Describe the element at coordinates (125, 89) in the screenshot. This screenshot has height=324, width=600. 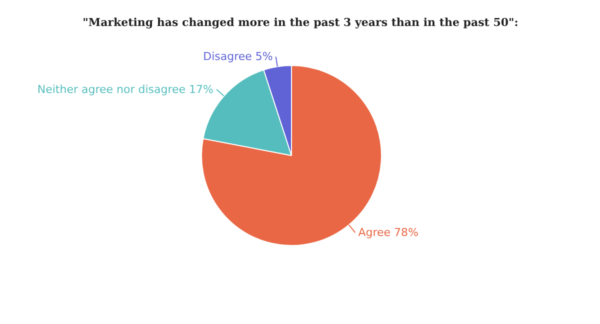
I see `slice-label: Neither agree nor disagree 17%` at that location.